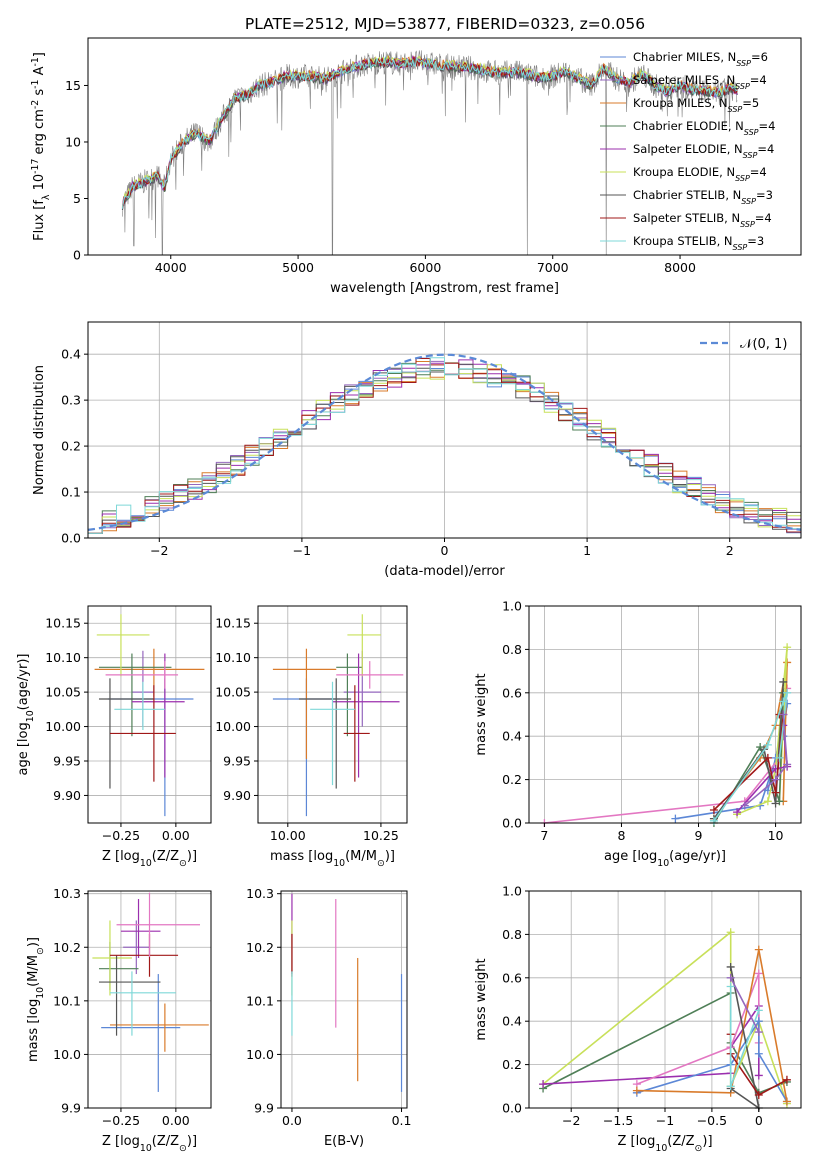 The height and width of the screenshot is (1170, 819). Describe the element at coordinates (73, 85) in the screenshot. I see `y-tick-label: 15` at that location.